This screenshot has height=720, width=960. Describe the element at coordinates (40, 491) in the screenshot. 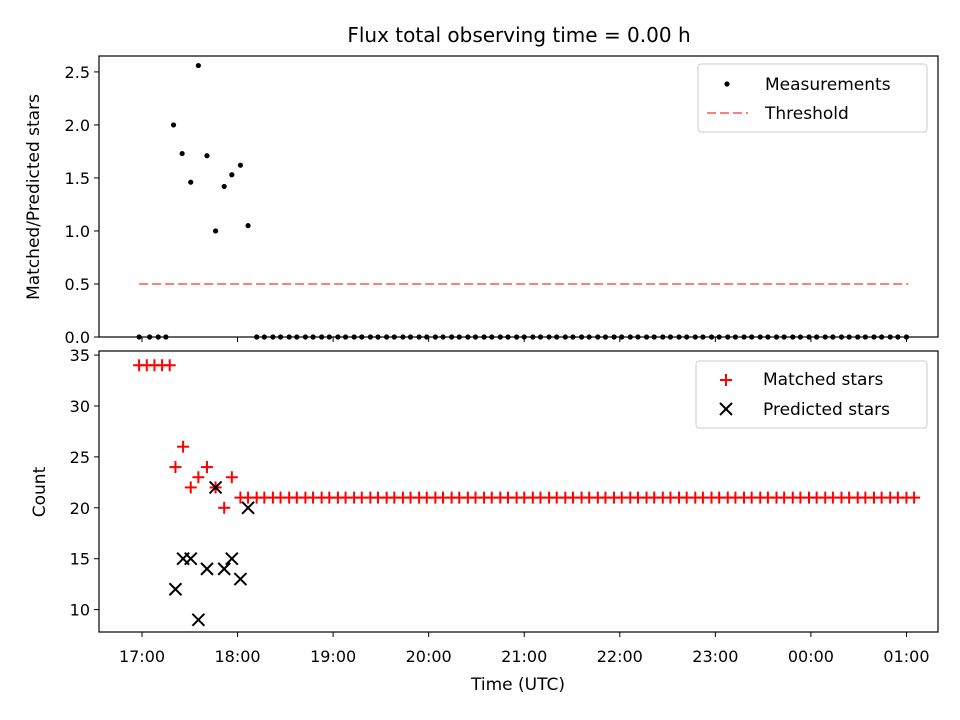

I see `bottom-y-axis-label: Count` at that location.